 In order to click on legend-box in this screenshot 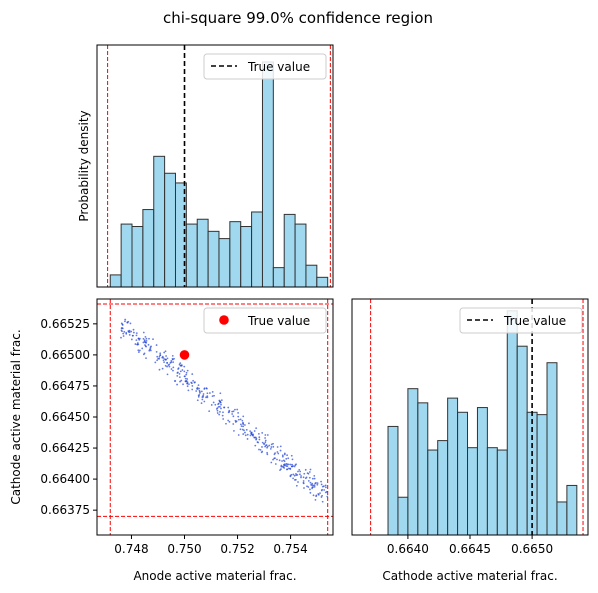, I will do `click(521, 320)`.